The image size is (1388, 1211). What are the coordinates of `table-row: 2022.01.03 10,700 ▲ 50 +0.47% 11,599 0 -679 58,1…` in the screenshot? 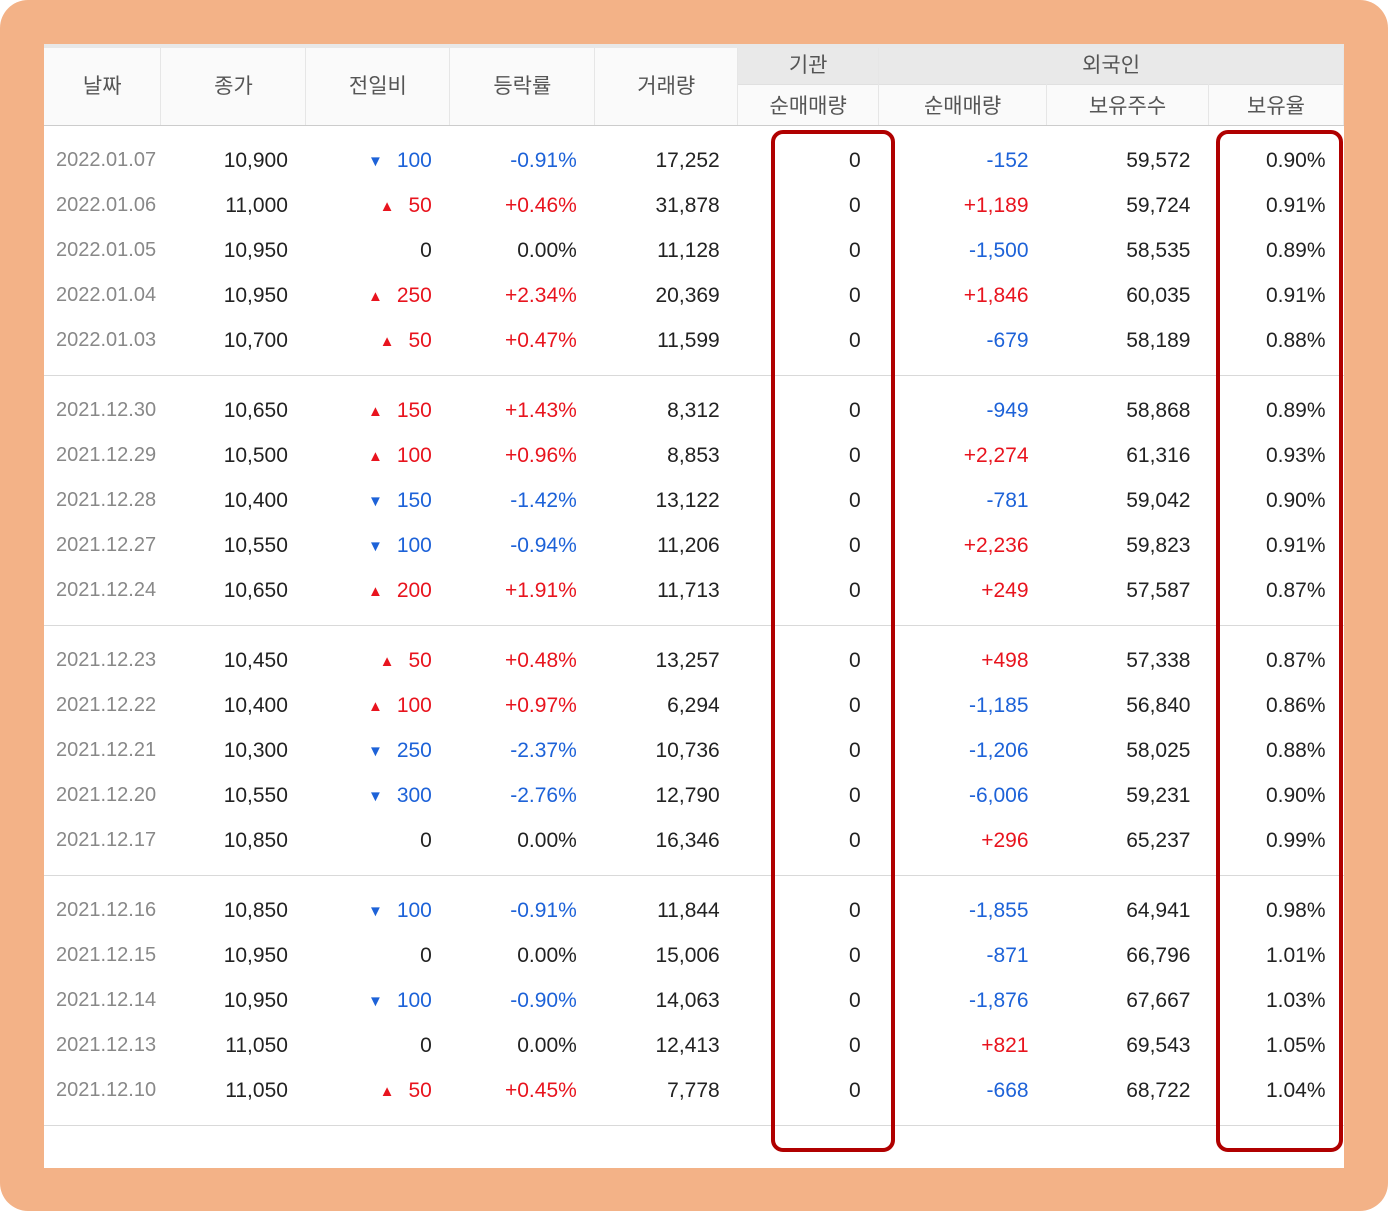 It's located at (694, 340).